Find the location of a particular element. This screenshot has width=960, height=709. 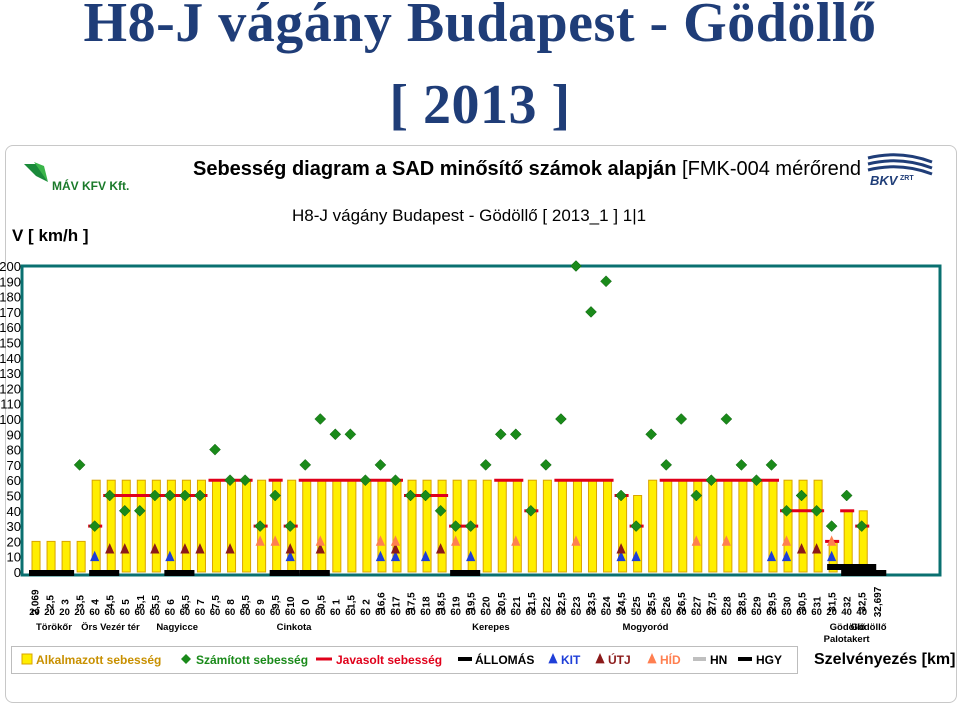

main-title-line1: H8-J vágány Budapest - Gödöllő is located at coordinates (480, 27).